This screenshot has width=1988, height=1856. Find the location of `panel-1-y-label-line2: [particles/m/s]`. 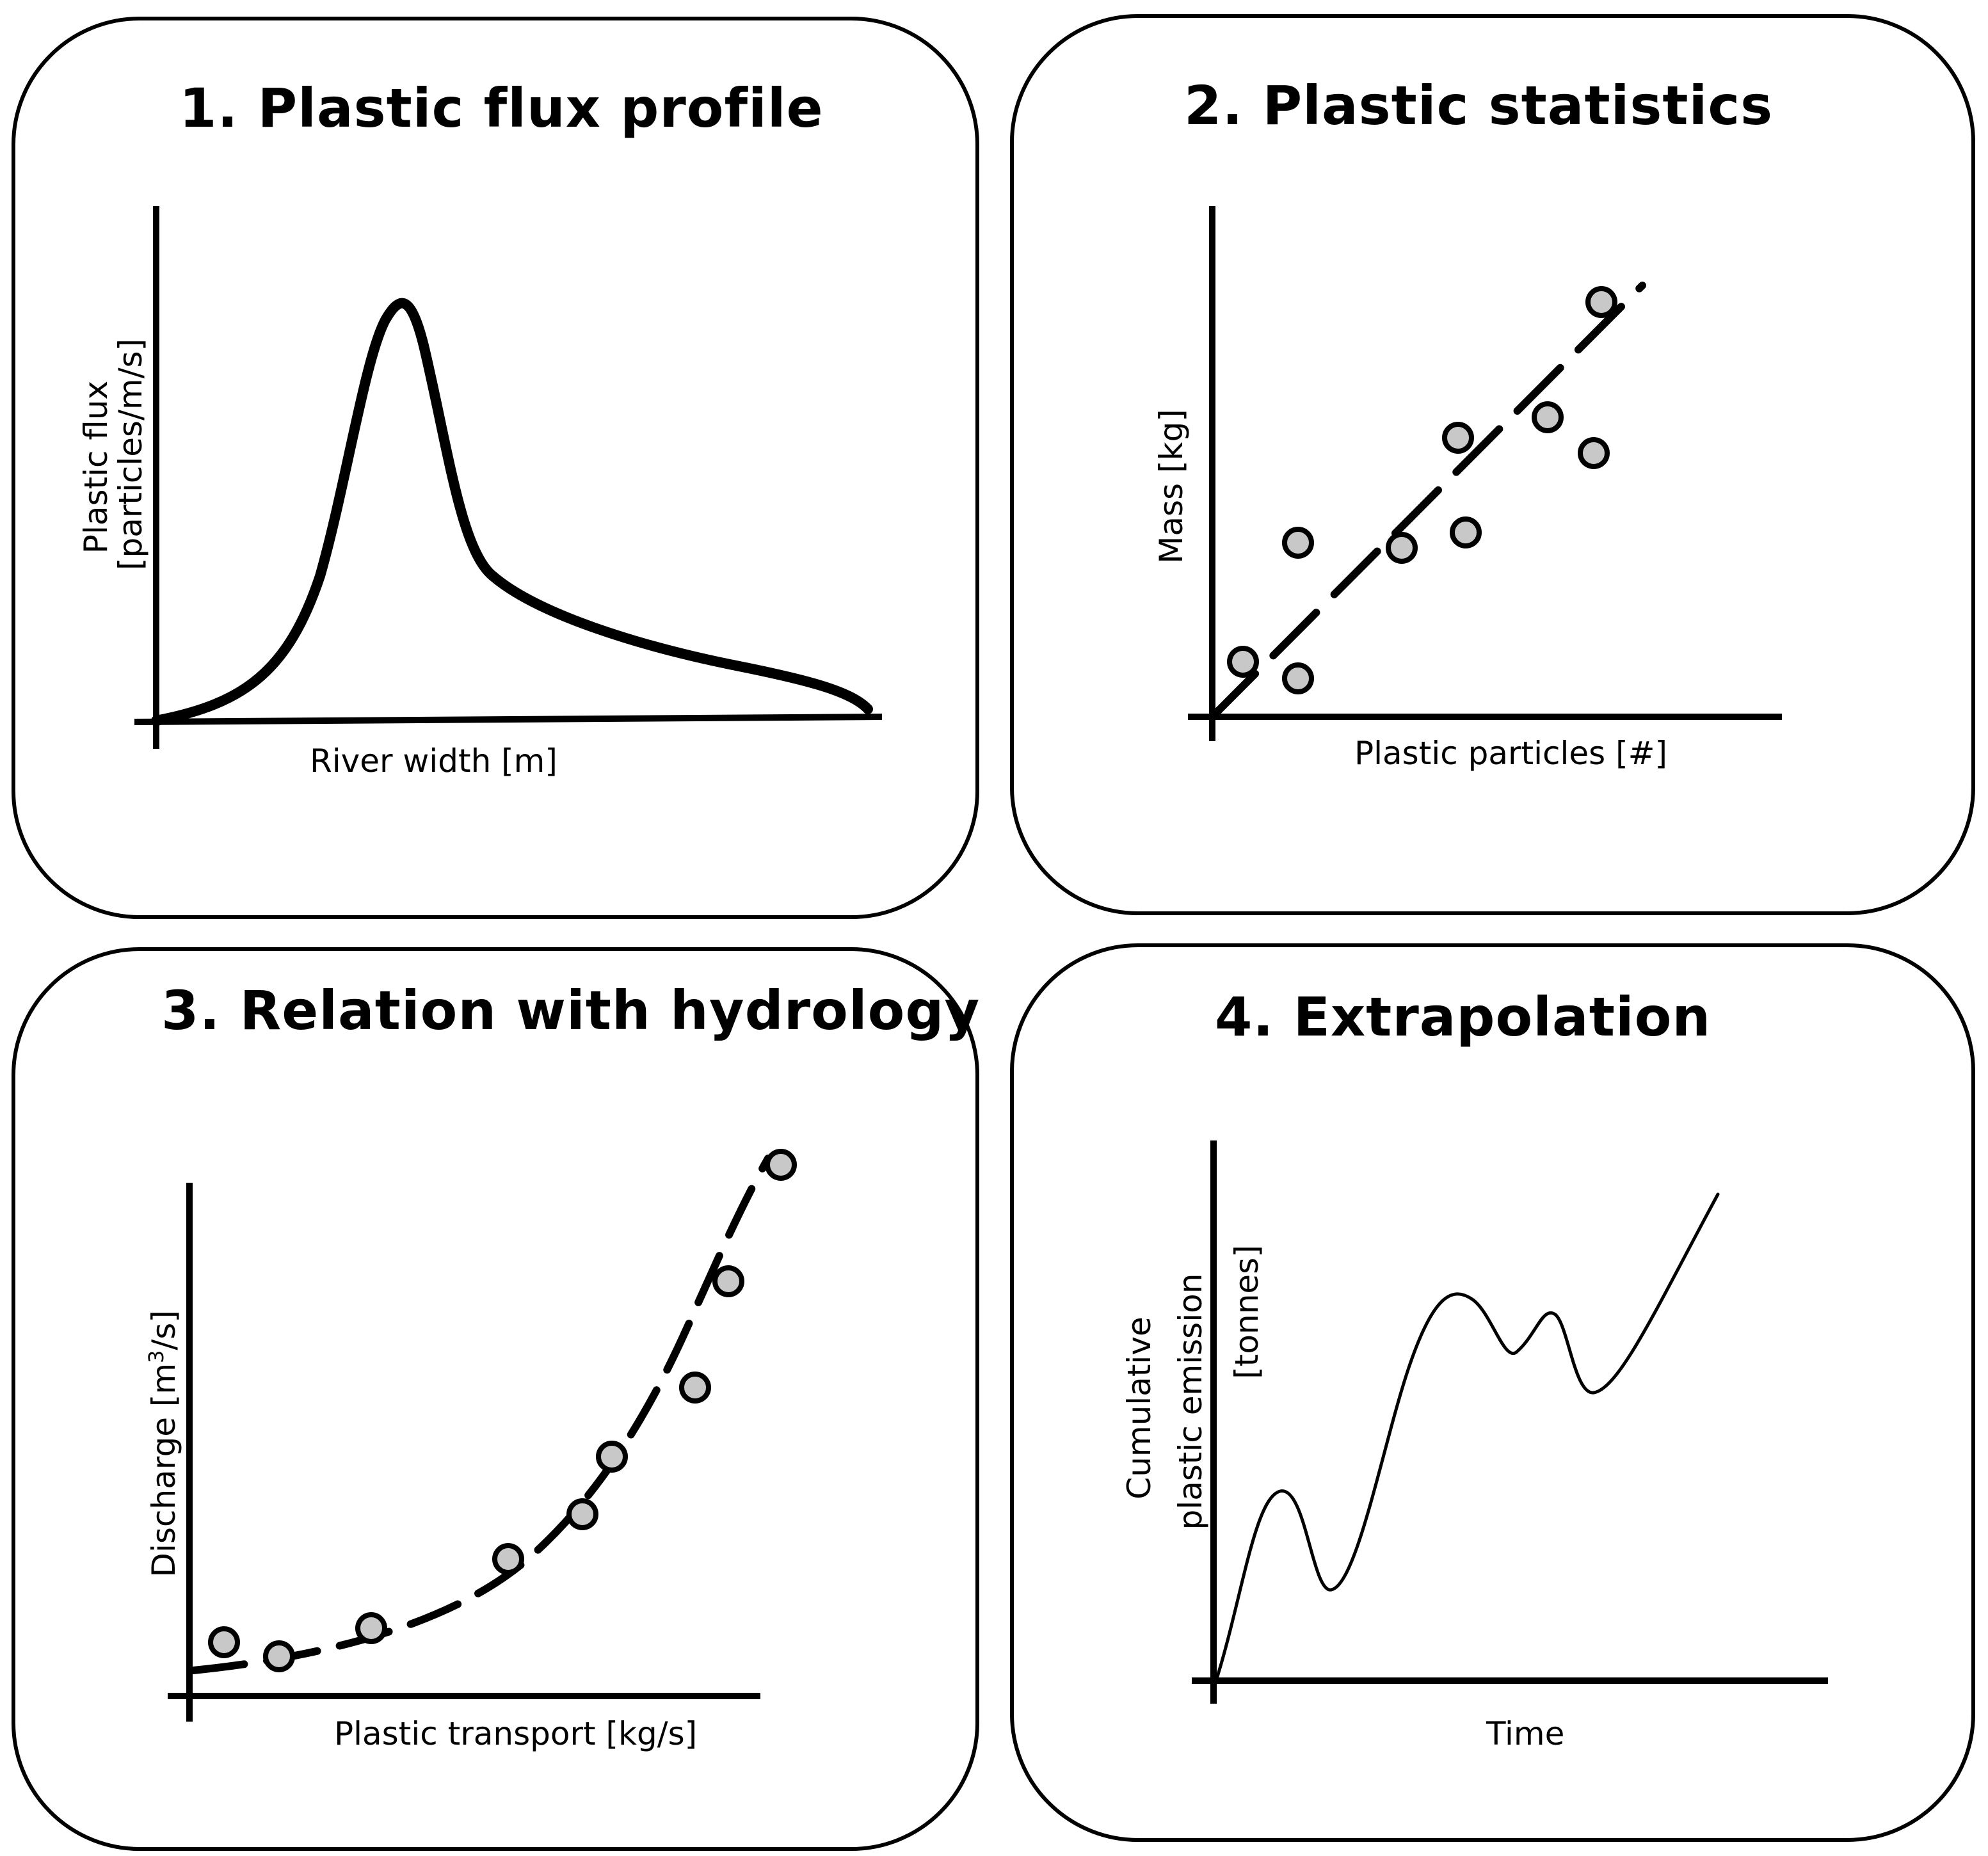

panel-1-y-label-line2: [particles/m/s] is located at coordinates (130, 454).